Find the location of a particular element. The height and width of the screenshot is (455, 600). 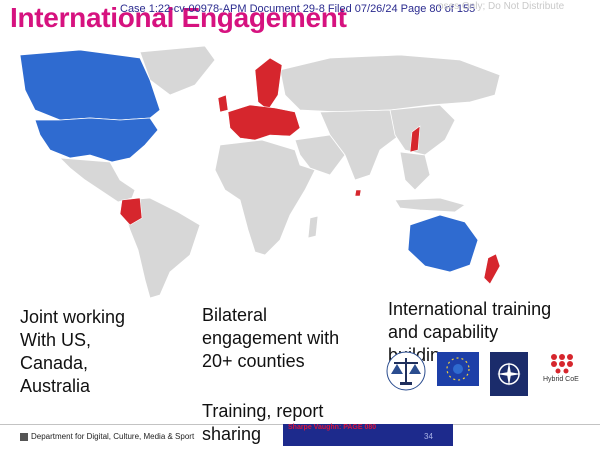

col2b-line: Training, report is located at coordinates (263, 411).